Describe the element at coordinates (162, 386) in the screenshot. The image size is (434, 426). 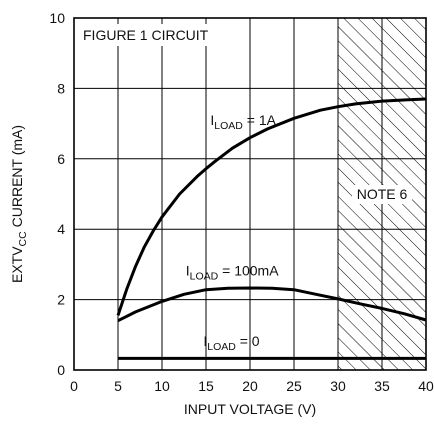
I see `x-tick-label: 10` at that location.